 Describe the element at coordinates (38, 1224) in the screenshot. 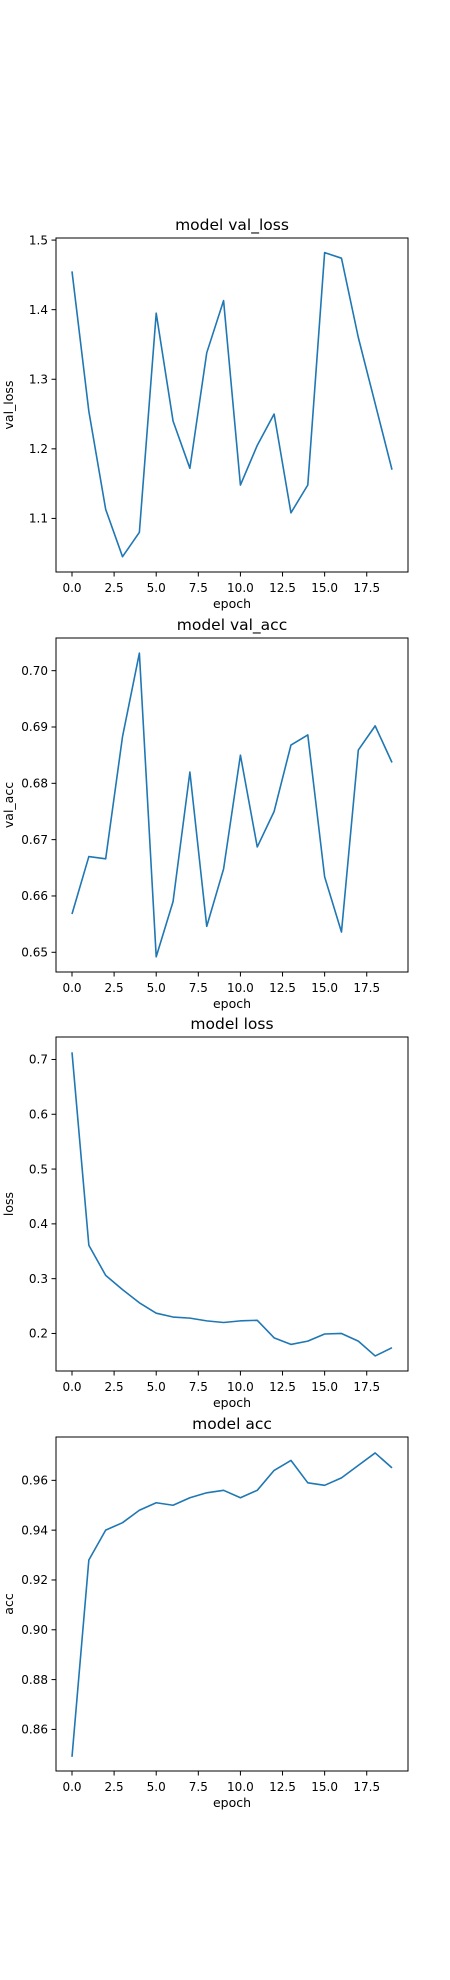

I see `y-tick-label: 0.4` at that location.